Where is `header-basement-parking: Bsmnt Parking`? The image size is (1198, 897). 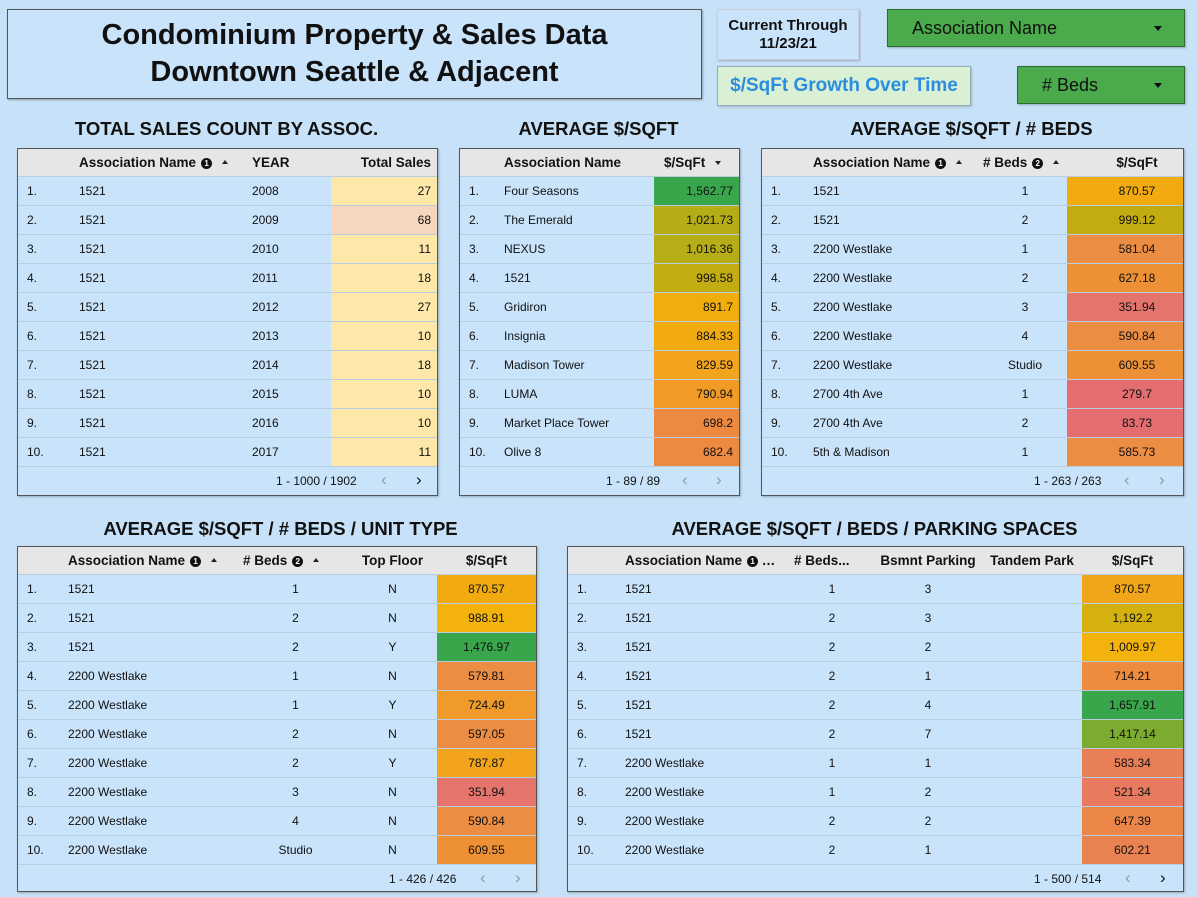 header-basement-parking: Bsmnt Parking is located at coordinates (928, 561).